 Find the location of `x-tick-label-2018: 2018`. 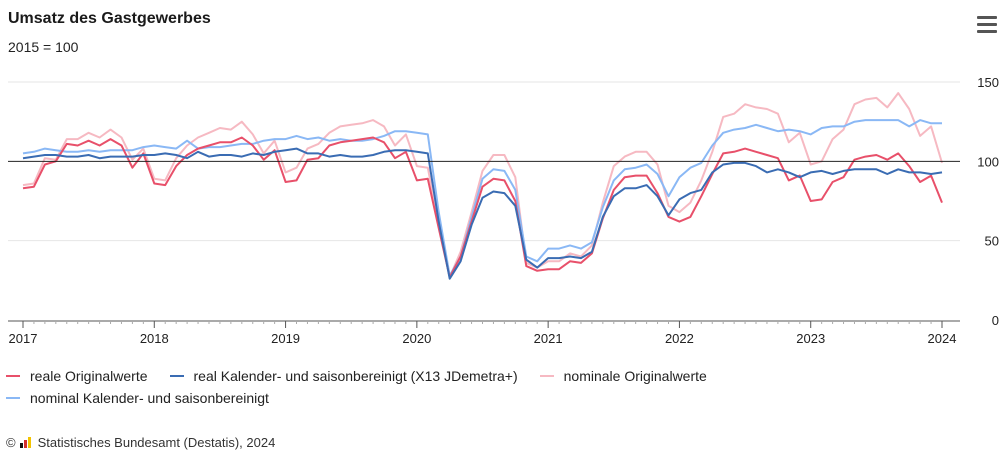

x-tick-label-2018: 2018 is located at coordinates (154, 338).